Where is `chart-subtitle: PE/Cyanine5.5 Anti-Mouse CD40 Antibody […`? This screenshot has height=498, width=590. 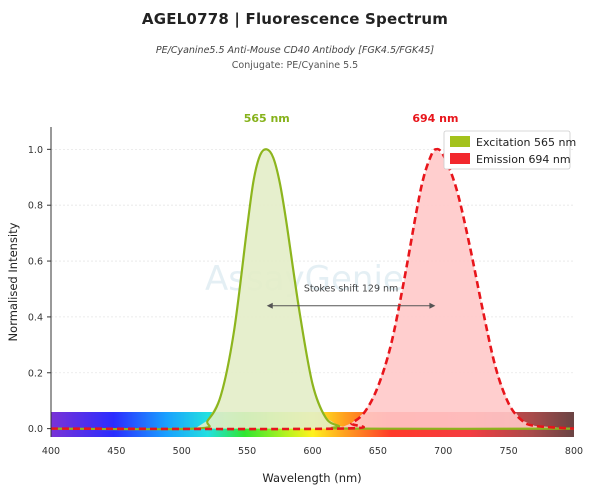 chart-subtitle: PE/Cyanine5.5 Anti-Mouse CD40 Antibody [… is located at coordinates (295, 50).